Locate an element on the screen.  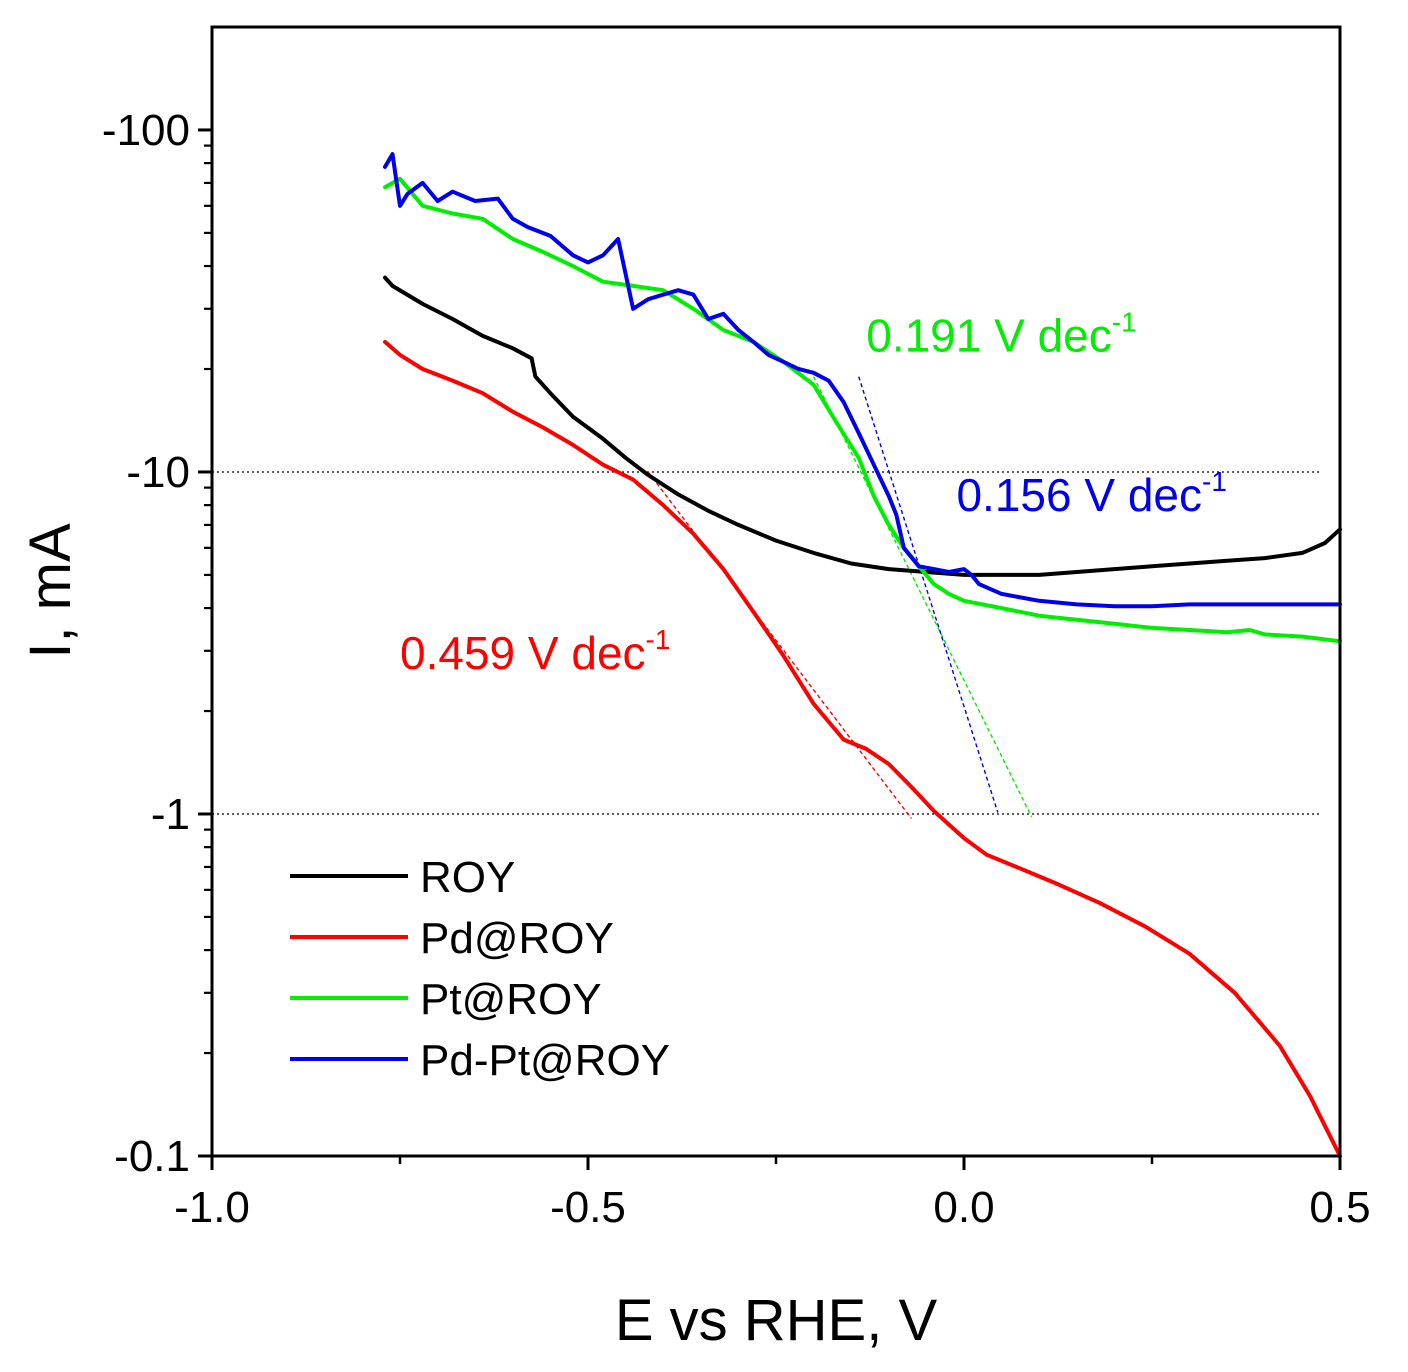
series-line is located at coordinates (862, 426).